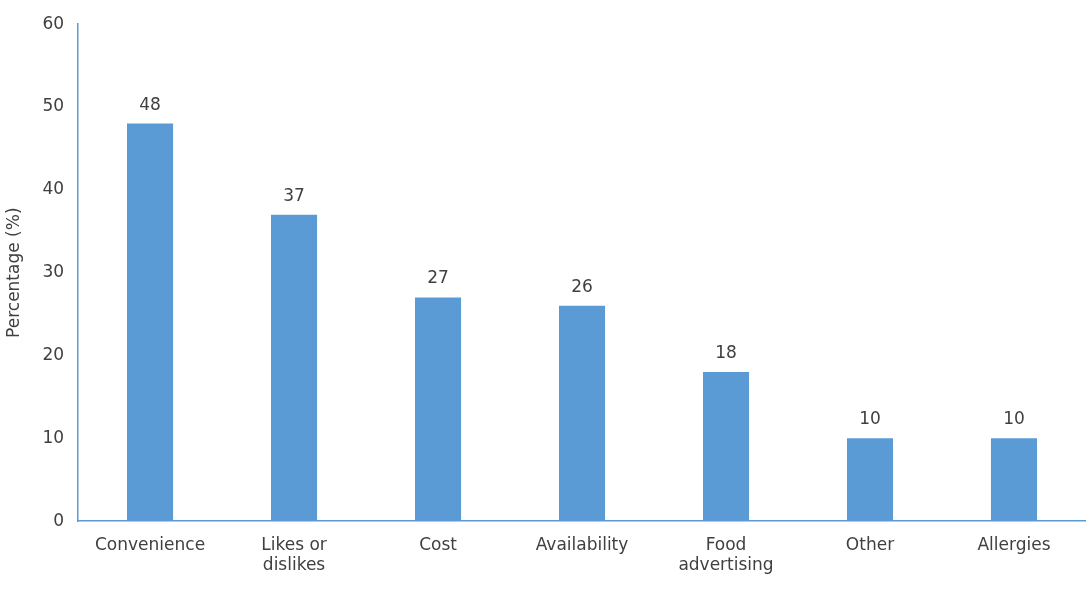 Image resolution: width=1086 pixels, height=590 pixels. What do you see at coordinates (59, 519) in the screenshot?
I see `y-tick-label: 0` at bounding box center [59, 519].